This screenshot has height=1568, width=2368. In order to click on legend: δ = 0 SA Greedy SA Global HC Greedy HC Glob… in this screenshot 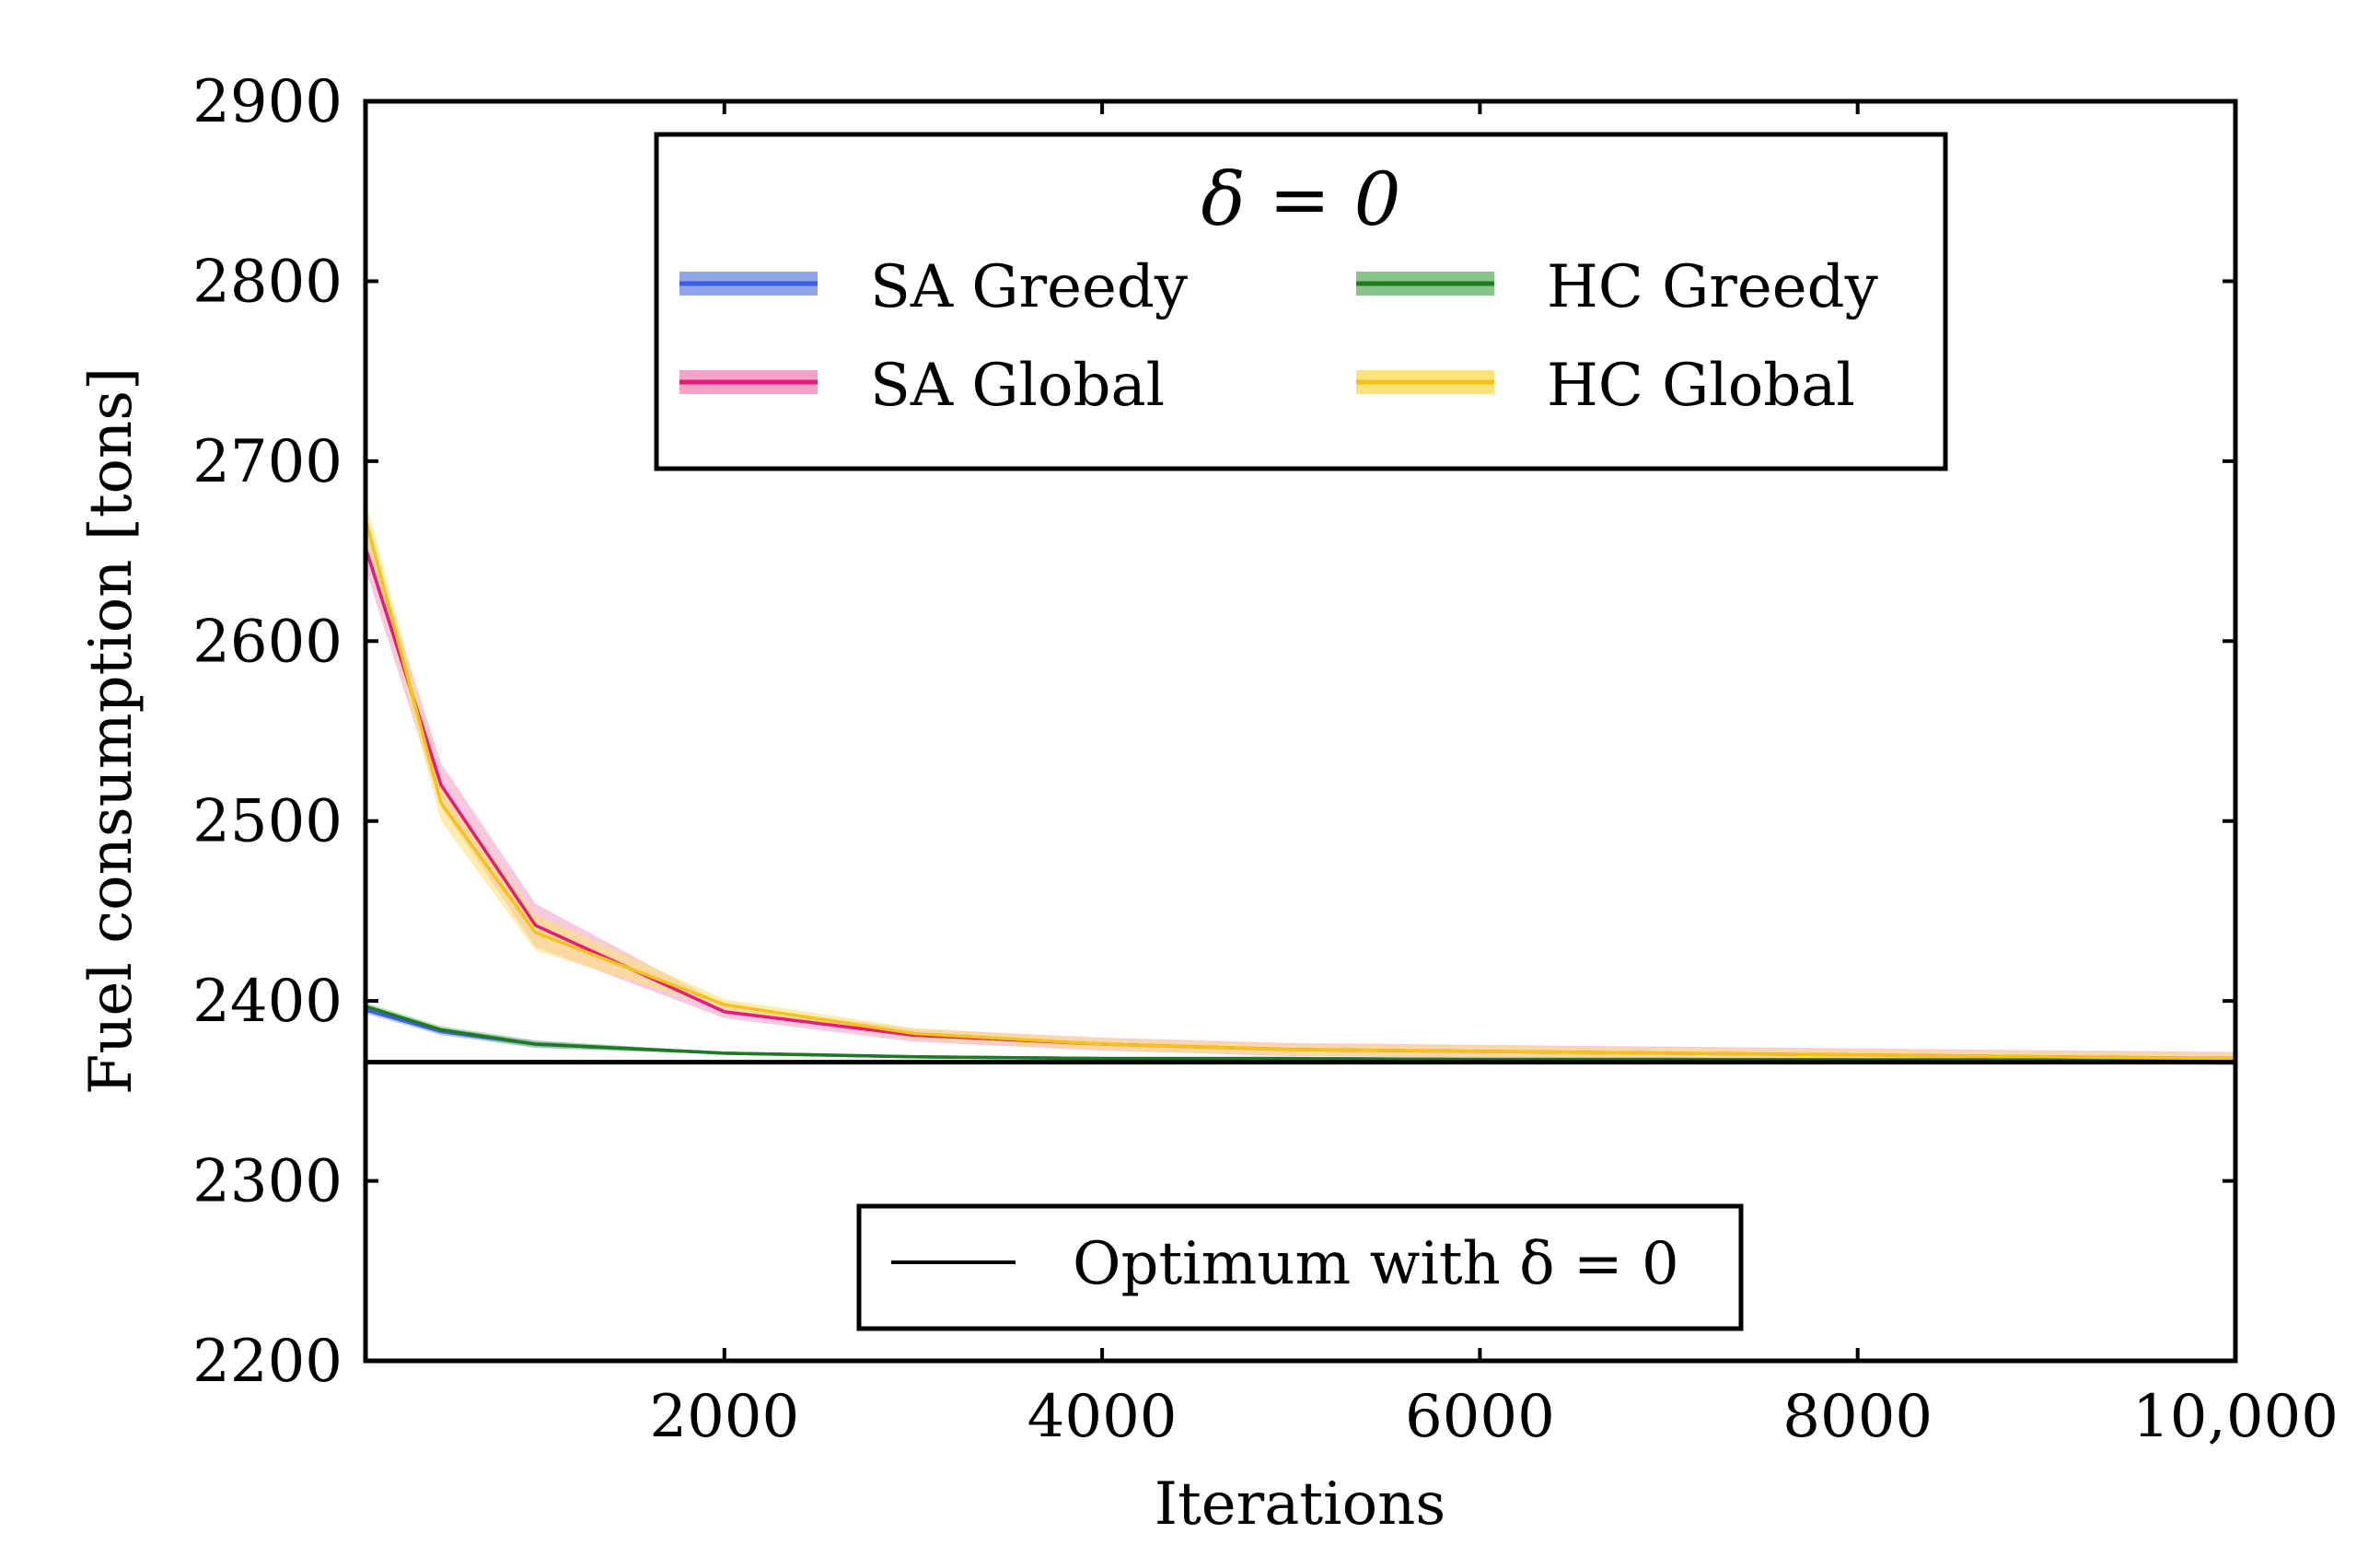, I will do `click(1301, 301)`.